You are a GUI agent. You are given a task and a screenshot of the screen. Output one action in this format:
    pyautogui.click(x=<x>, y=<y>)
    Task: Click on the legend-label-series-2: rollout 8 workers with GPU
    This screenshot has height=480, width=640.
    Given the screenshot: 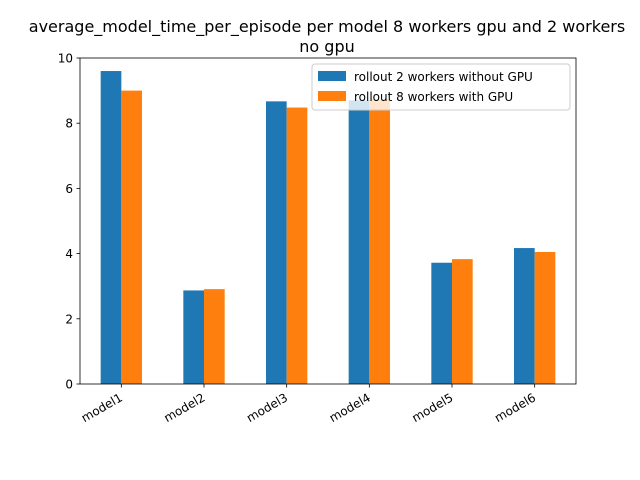 What is the action you would take?
    pyautogui.click(x=433, y=97)
    